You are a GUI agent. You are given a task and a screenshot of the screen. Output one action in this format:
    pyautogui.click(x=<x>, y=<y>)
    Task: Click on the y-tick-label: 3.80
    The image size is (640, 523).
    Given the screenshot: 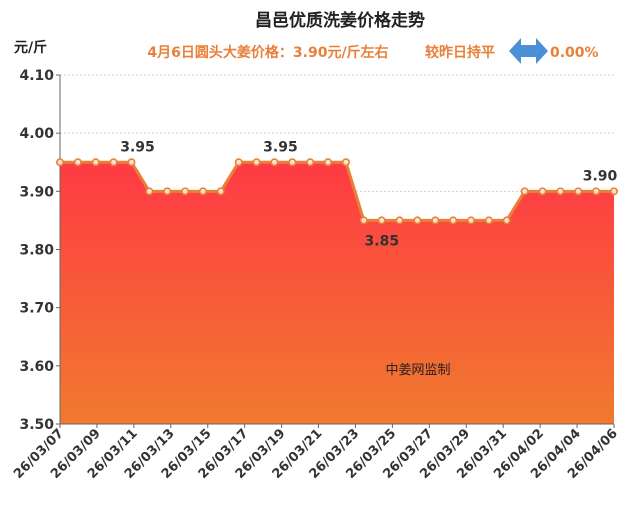 What is the action you would take?
    pyautogui.click(x=36, y=251)
    